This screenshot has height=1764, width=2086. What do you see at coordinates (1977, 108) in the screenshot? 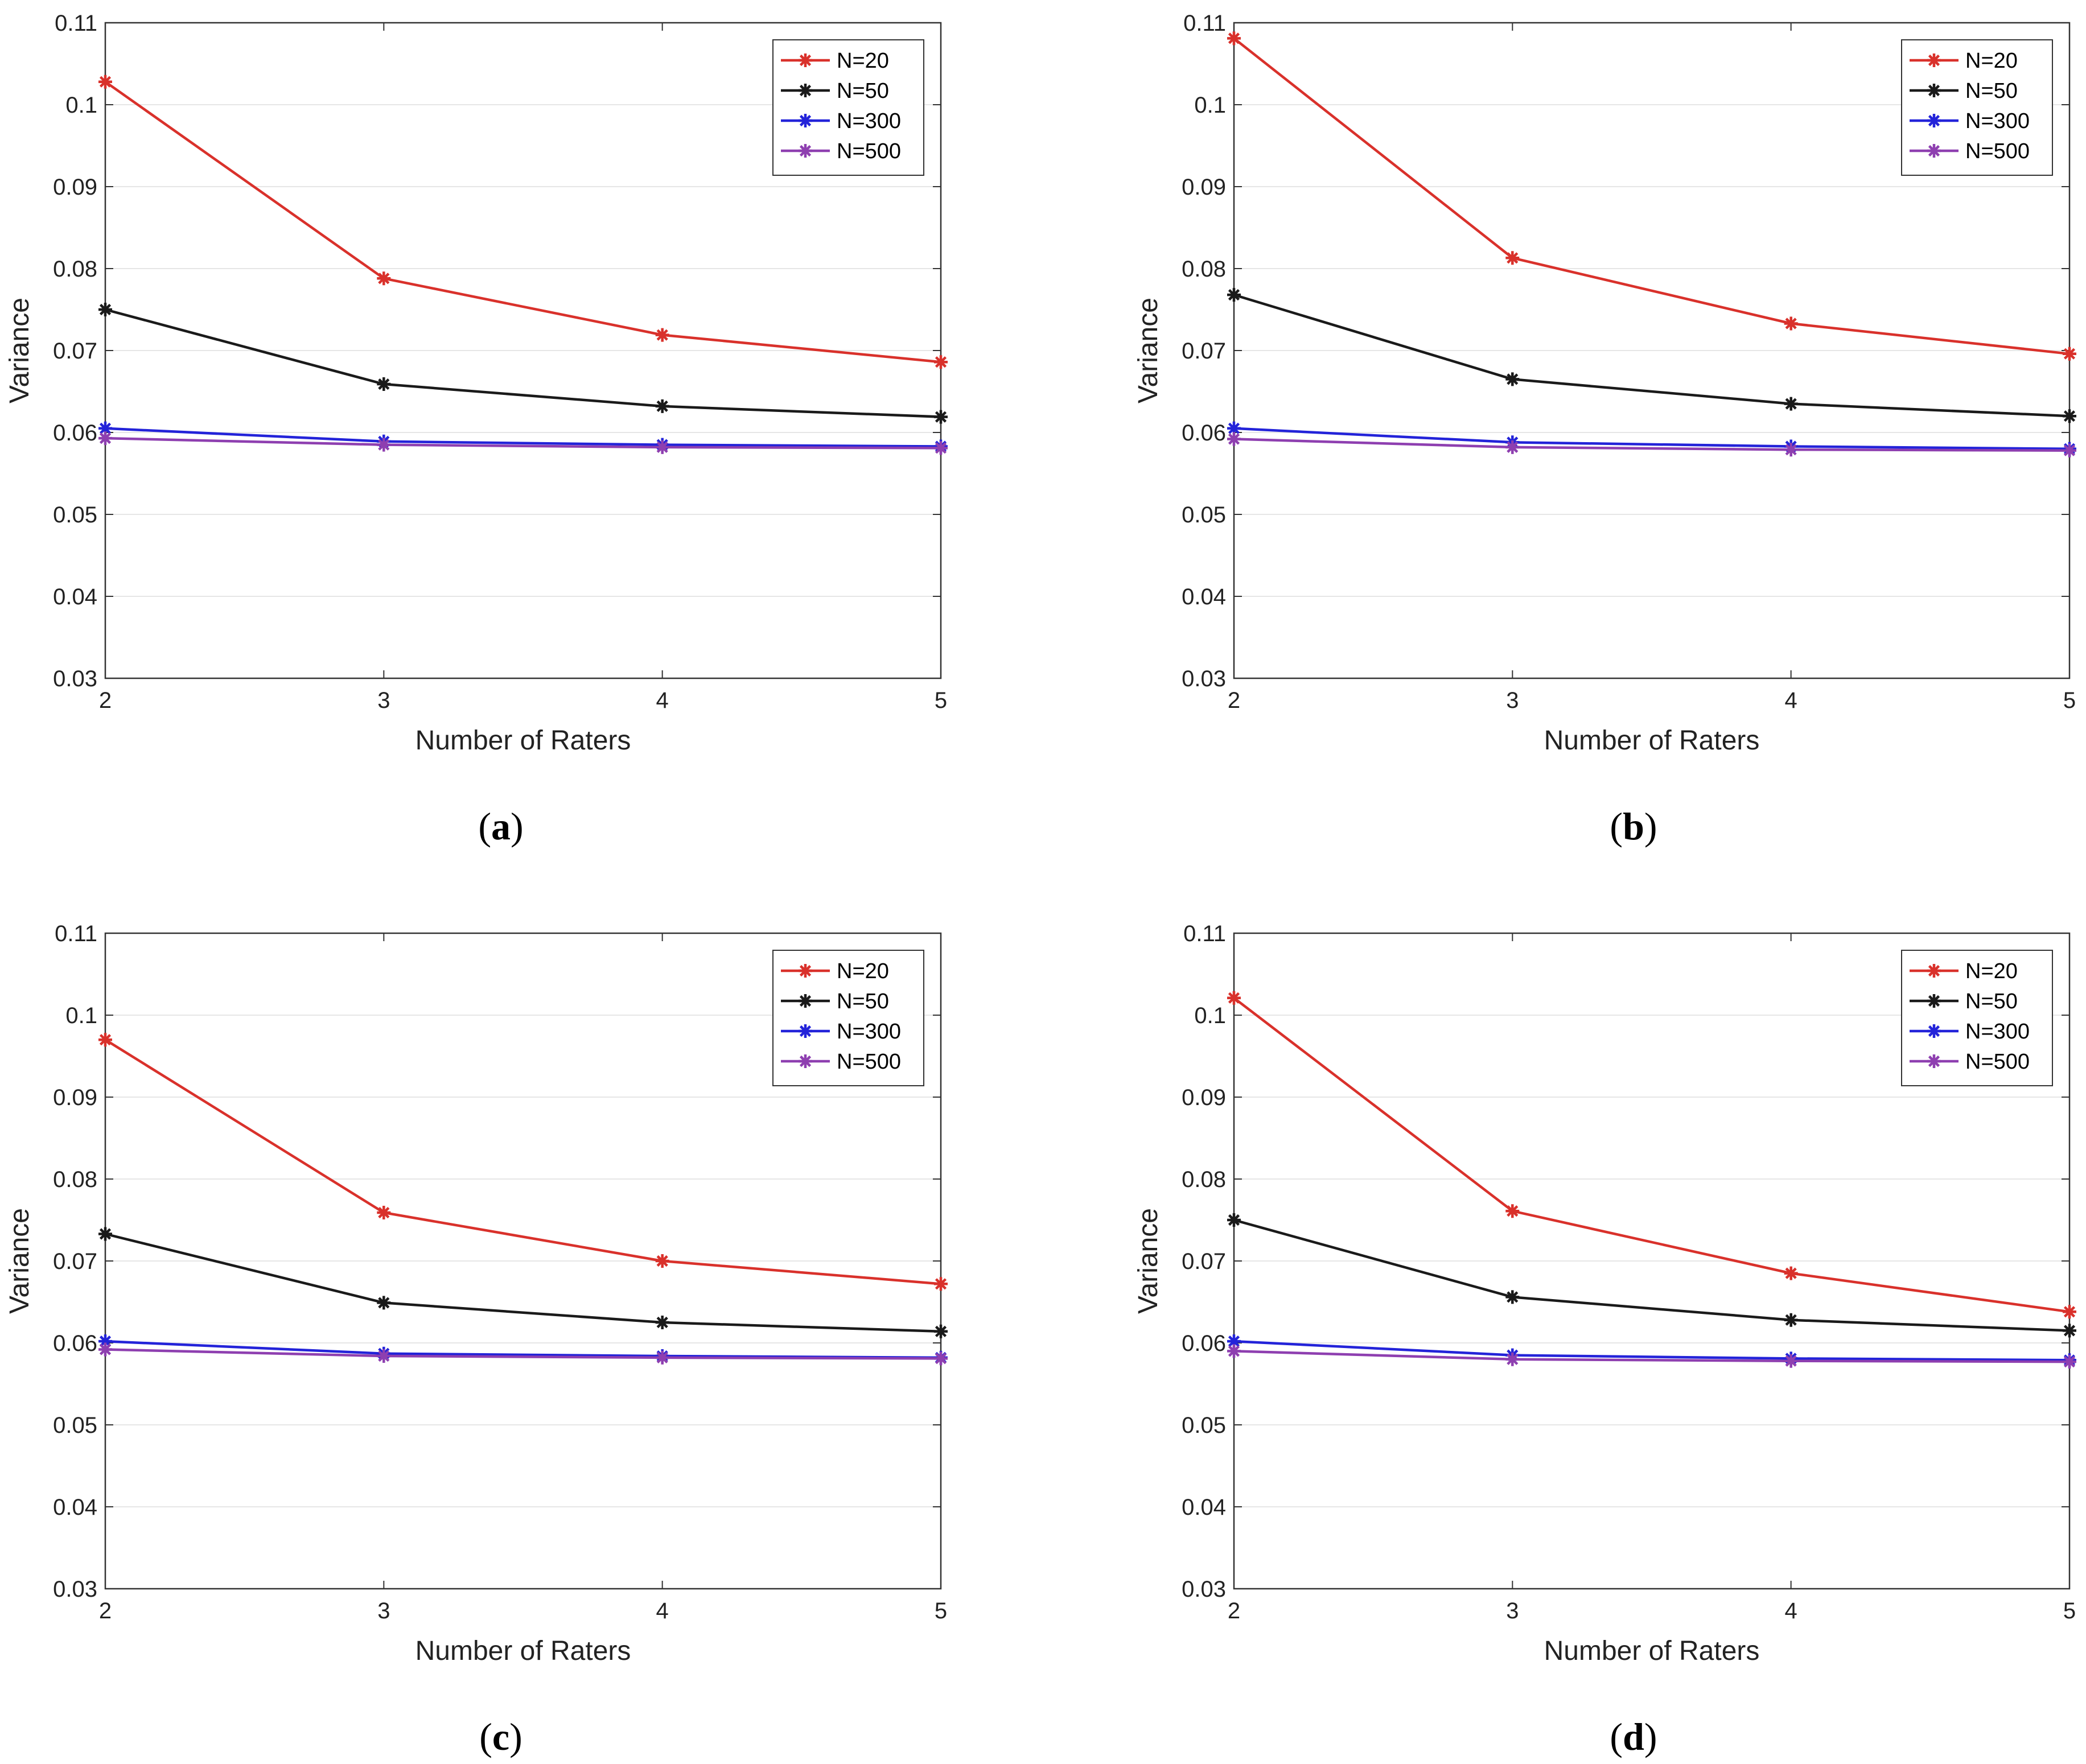
I see `legend-box` at bounding box center [1977, 108].